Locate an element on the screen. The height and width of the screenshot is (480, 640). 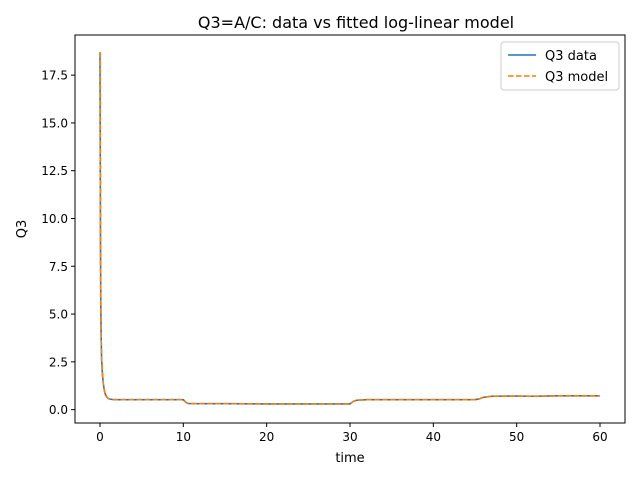
x-tick-label: 10 is located at coordinates (183, 437).